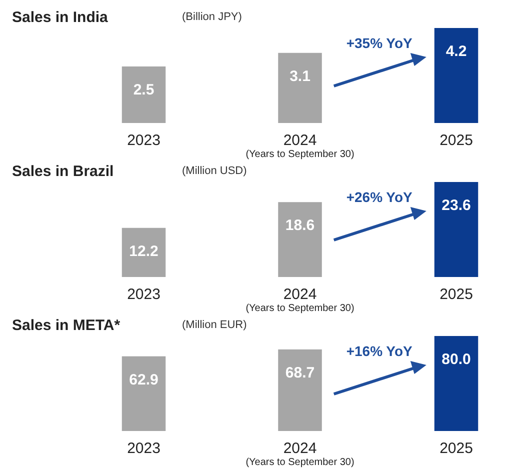  I want to click on data-label: 68.7, so click(300, 373).